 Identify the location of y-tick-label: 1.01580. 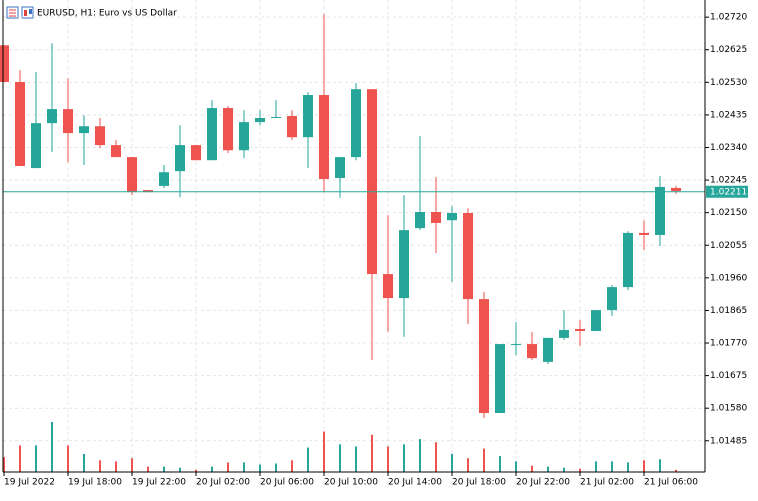
(728, 409).